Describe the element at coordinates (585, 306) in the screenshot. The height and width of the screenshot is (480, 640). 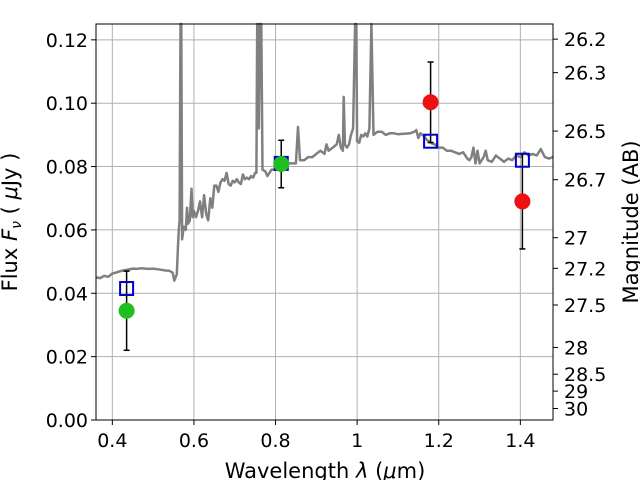
I see `right-tick-label: 27.5` at that location.